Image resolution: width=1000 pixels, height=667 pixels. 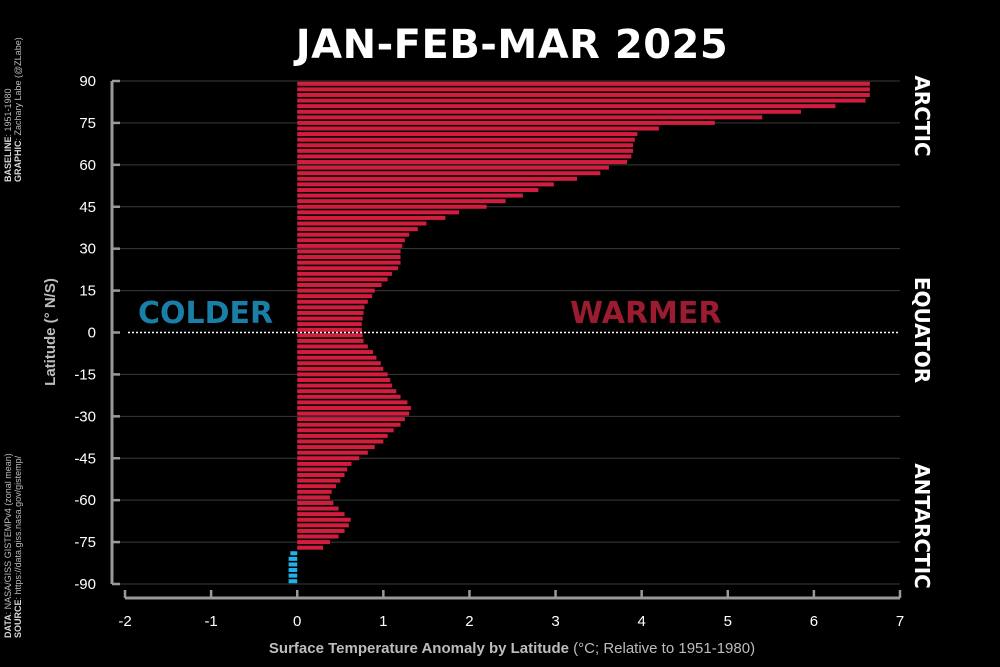 What do you see at coordinates (383, 621) in the screenshot?
I see `x-tick-label: 1` at bounding box center [383, 621].